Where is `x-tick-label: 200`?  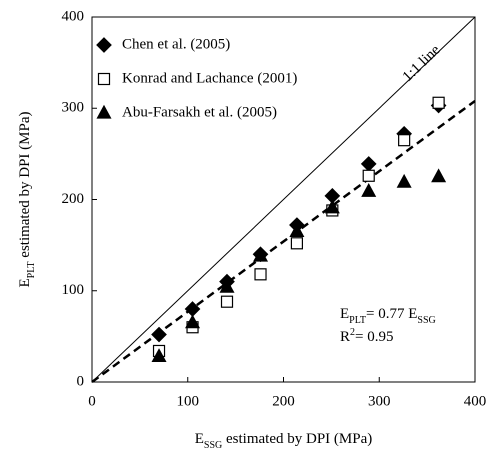
x-tick-label: 200 is located at coordinates (283, 401).